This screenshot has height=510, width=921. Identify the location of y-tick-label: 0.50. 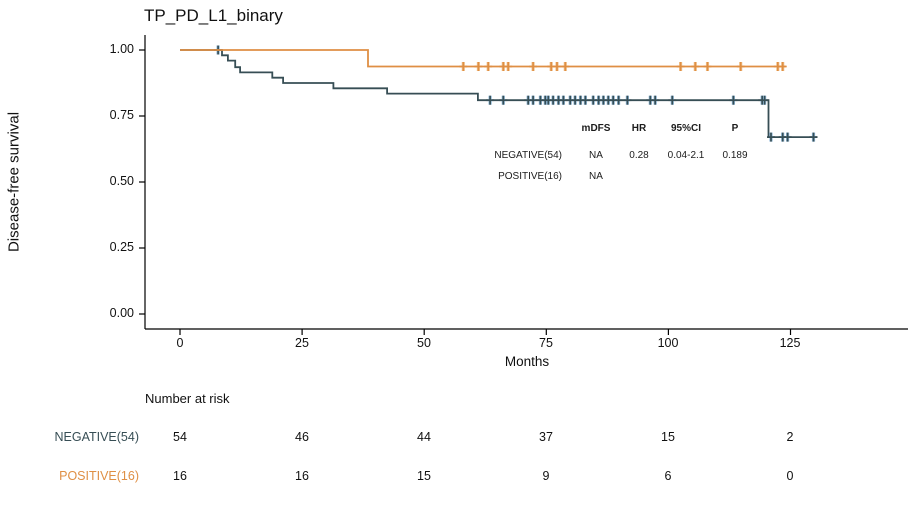
(121, 181).